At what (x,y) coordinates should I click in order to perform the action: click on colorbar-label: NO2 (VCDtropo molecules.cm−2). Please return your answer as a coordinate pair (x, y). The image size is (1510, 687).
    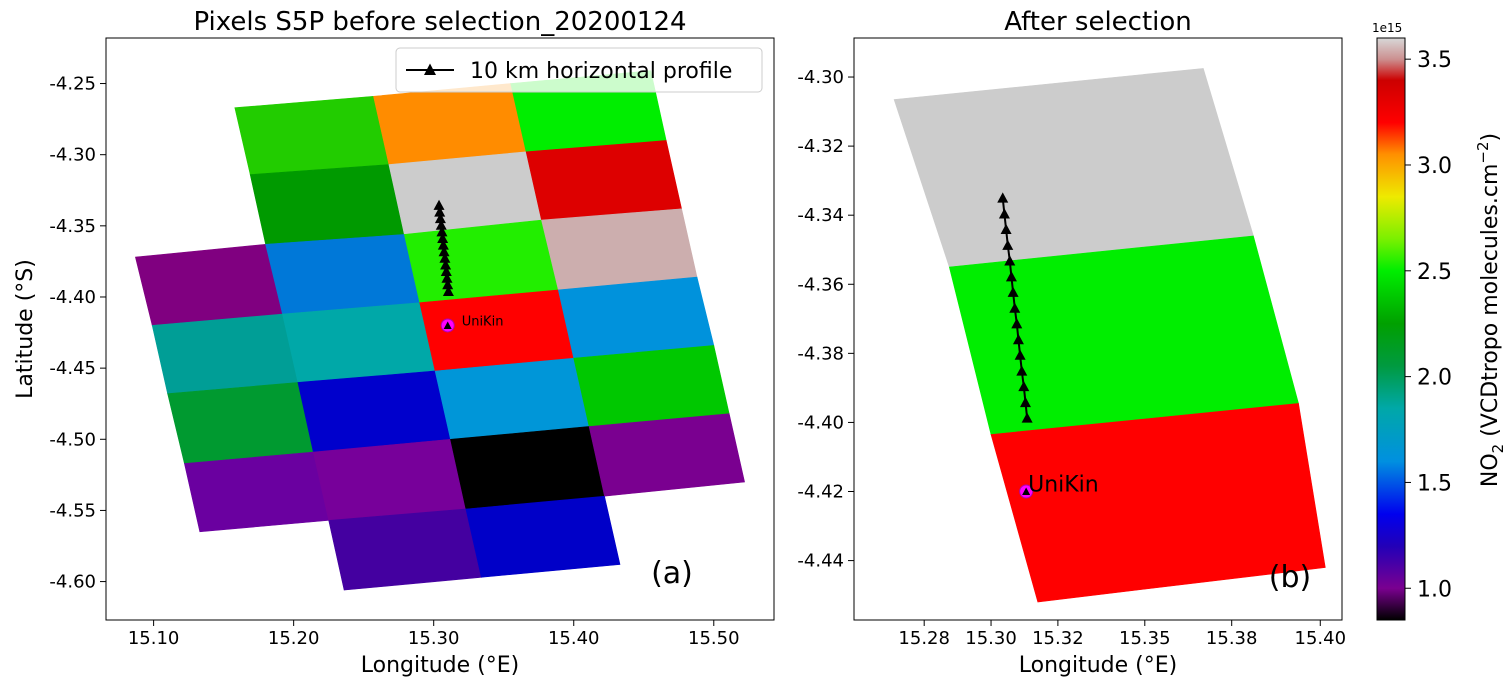
    Looking at the image, I should click on (1490, 310).